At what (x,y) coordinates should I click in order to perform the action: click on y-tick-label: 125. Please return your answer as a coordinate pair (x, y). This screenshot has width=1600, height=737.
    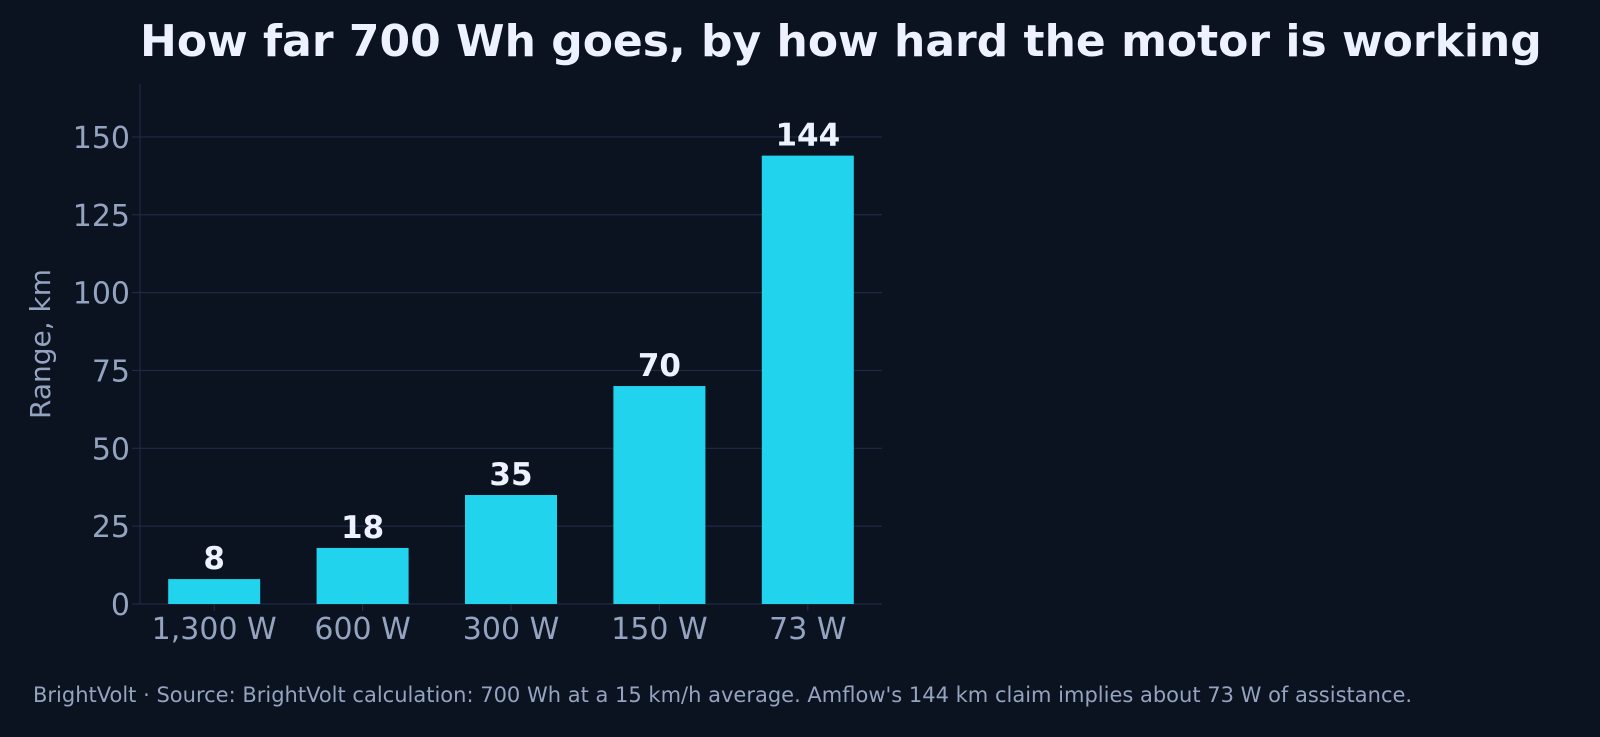
    Looking at the image, I should click on (101, 216).